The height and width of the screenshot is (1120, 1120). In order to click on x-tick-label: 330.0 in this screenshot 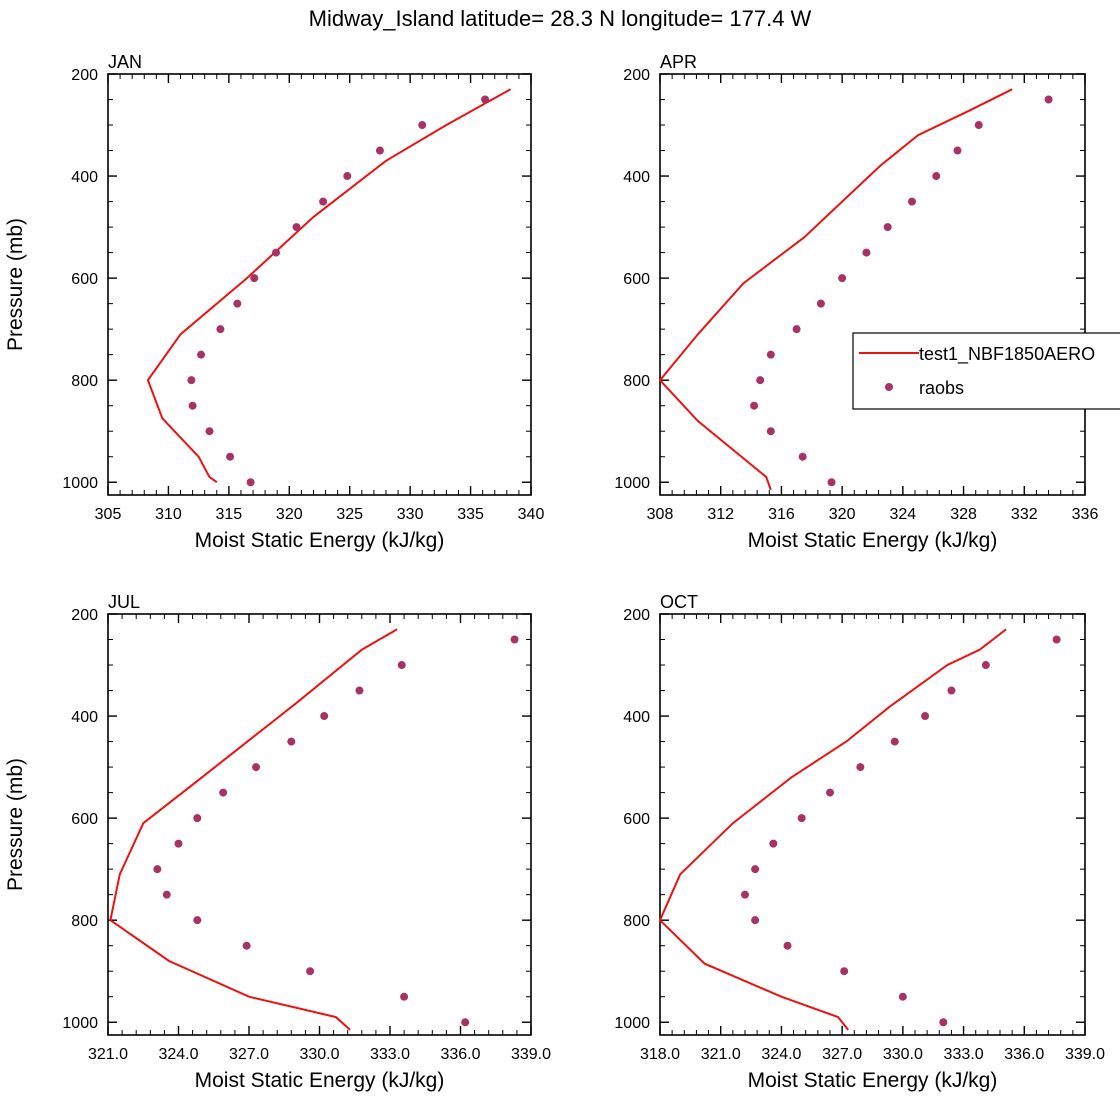, I will do `click(319, 1054)`.